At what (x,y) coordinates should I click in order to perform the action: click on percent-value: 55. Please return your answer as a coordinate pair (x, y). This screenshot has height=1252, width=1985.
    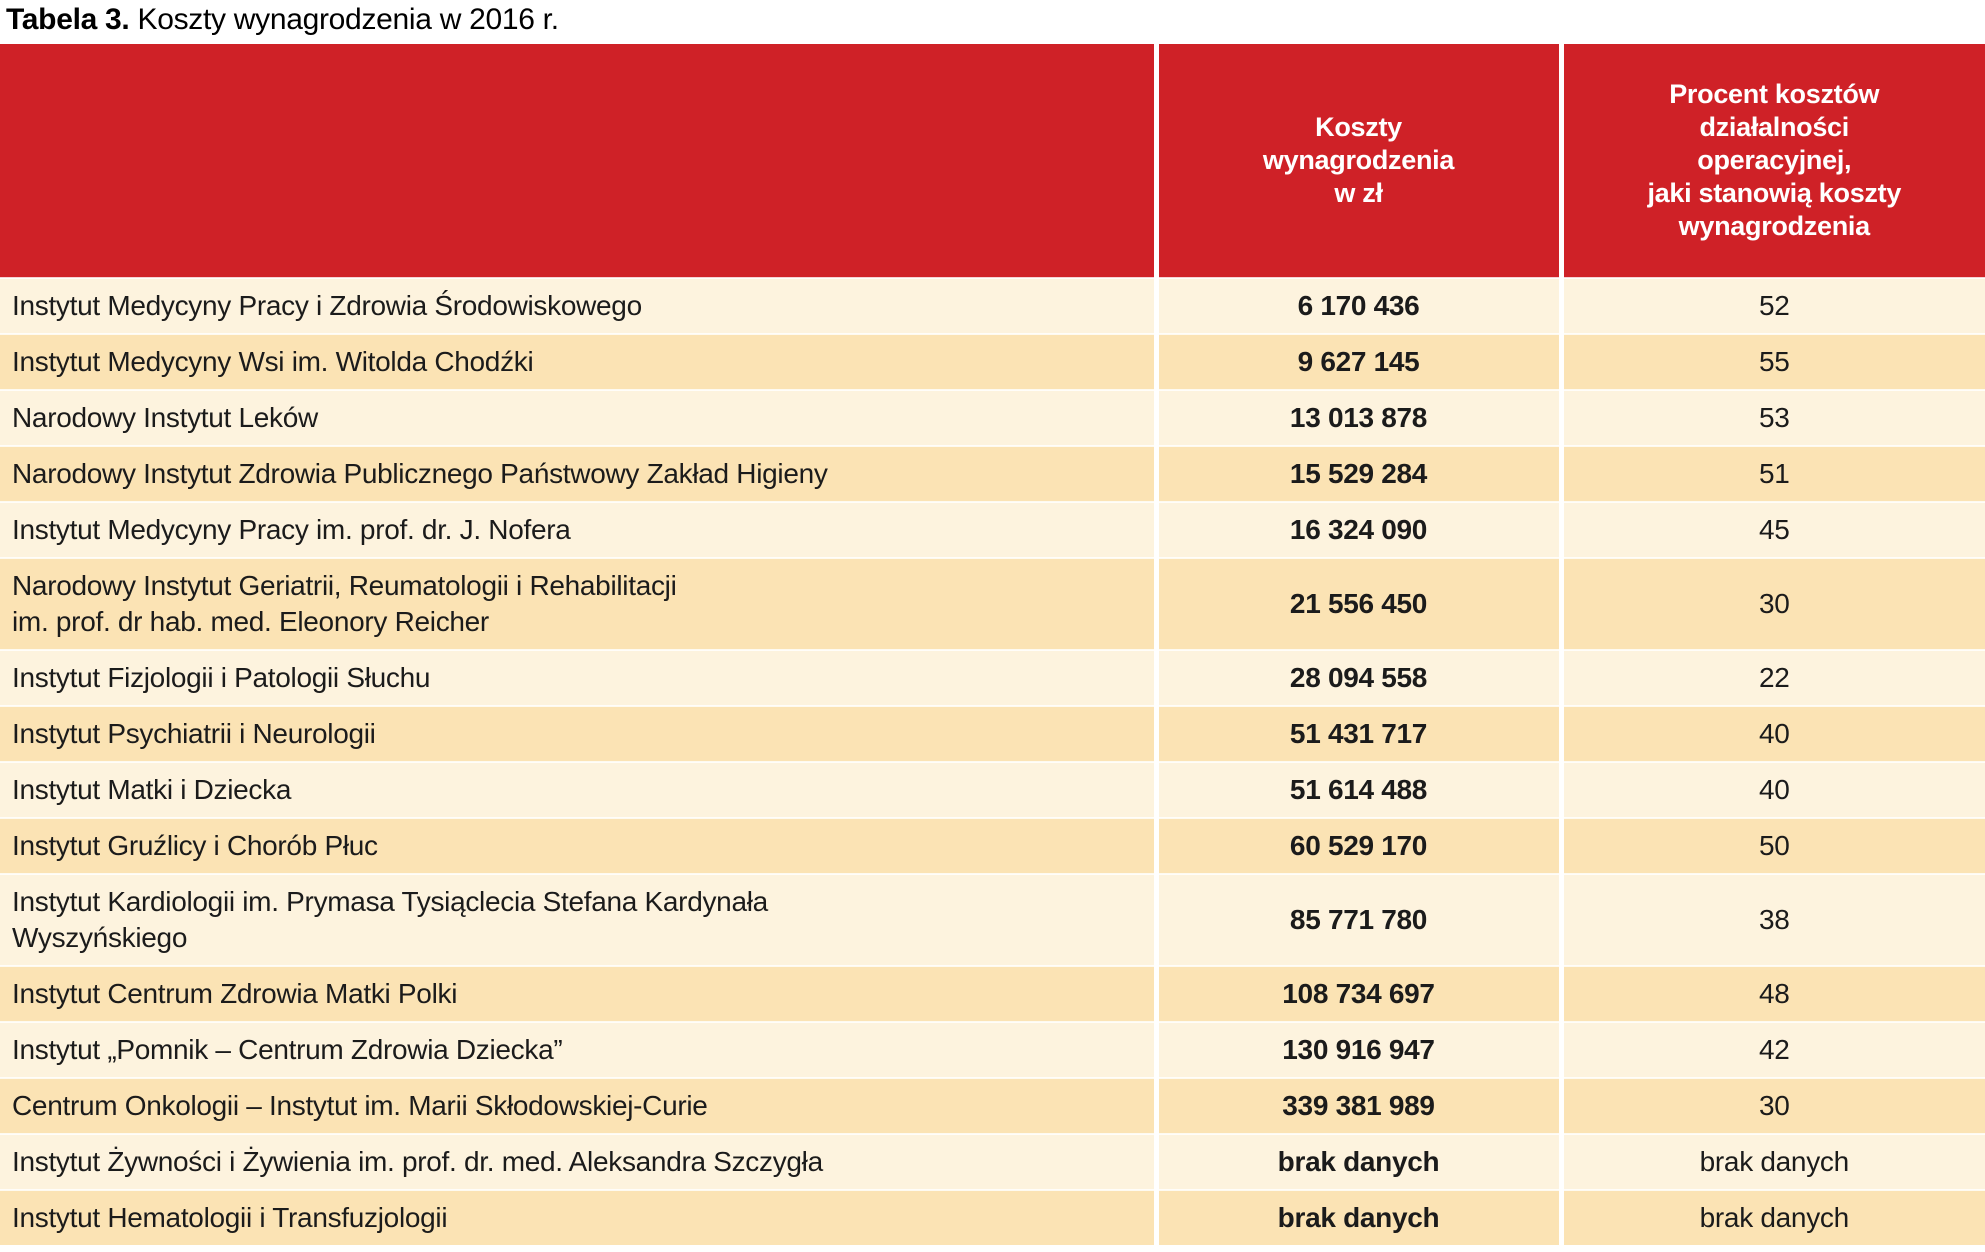
    Looking at the image, I should click on (1771, 361).